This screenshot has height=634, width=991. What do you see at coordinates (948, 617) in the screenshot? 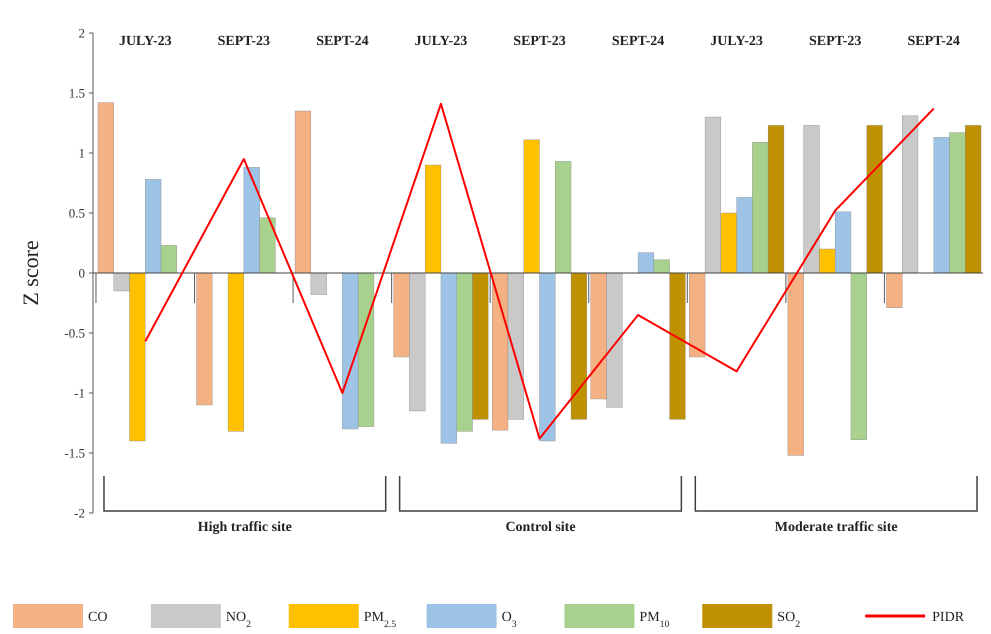
I see `legend-label: PIDR` at bounding box center [948, 617].